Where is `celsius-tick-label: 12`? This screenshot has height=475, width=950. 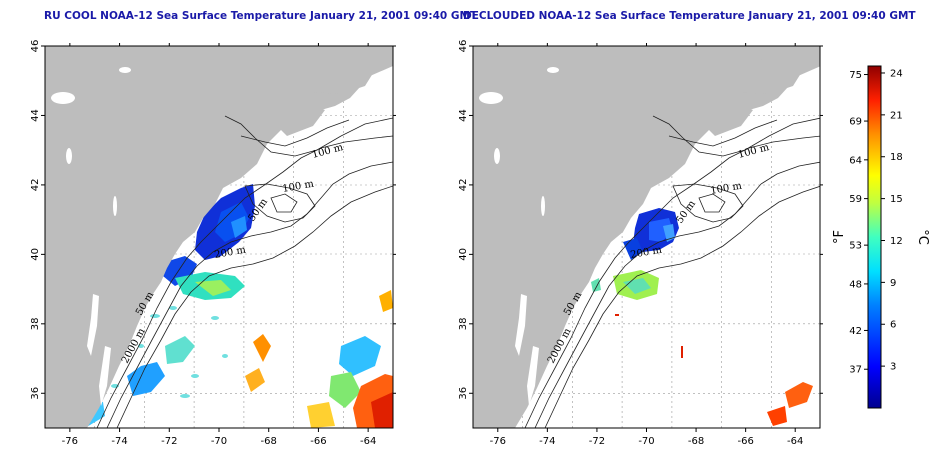
celsius-tick-label: 12 is located at coordinates (896, 241).